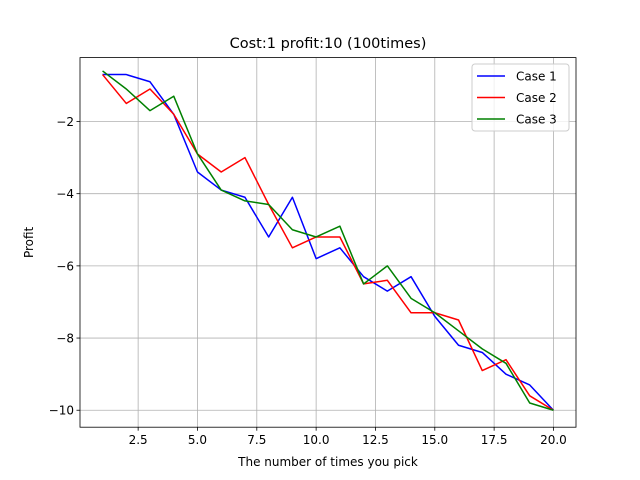 The image size is (640, 480). I want to click on x-axis-label: The number of times you pick, so click(327, 462).